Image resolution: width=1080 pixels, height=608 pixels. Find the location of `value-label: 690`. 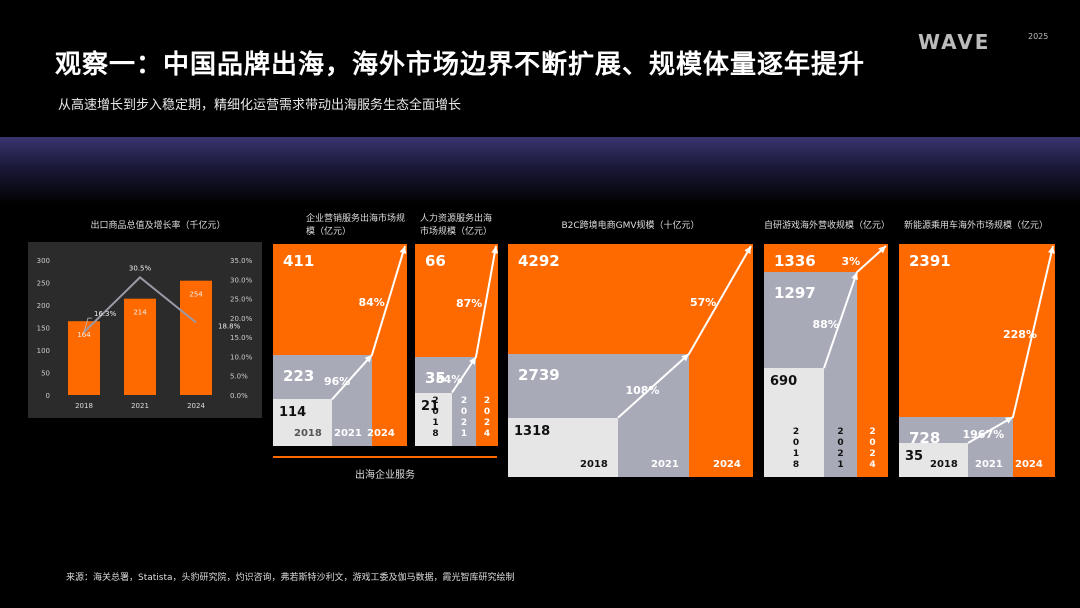

value-label: 690 is located at coordinates (784, 382).